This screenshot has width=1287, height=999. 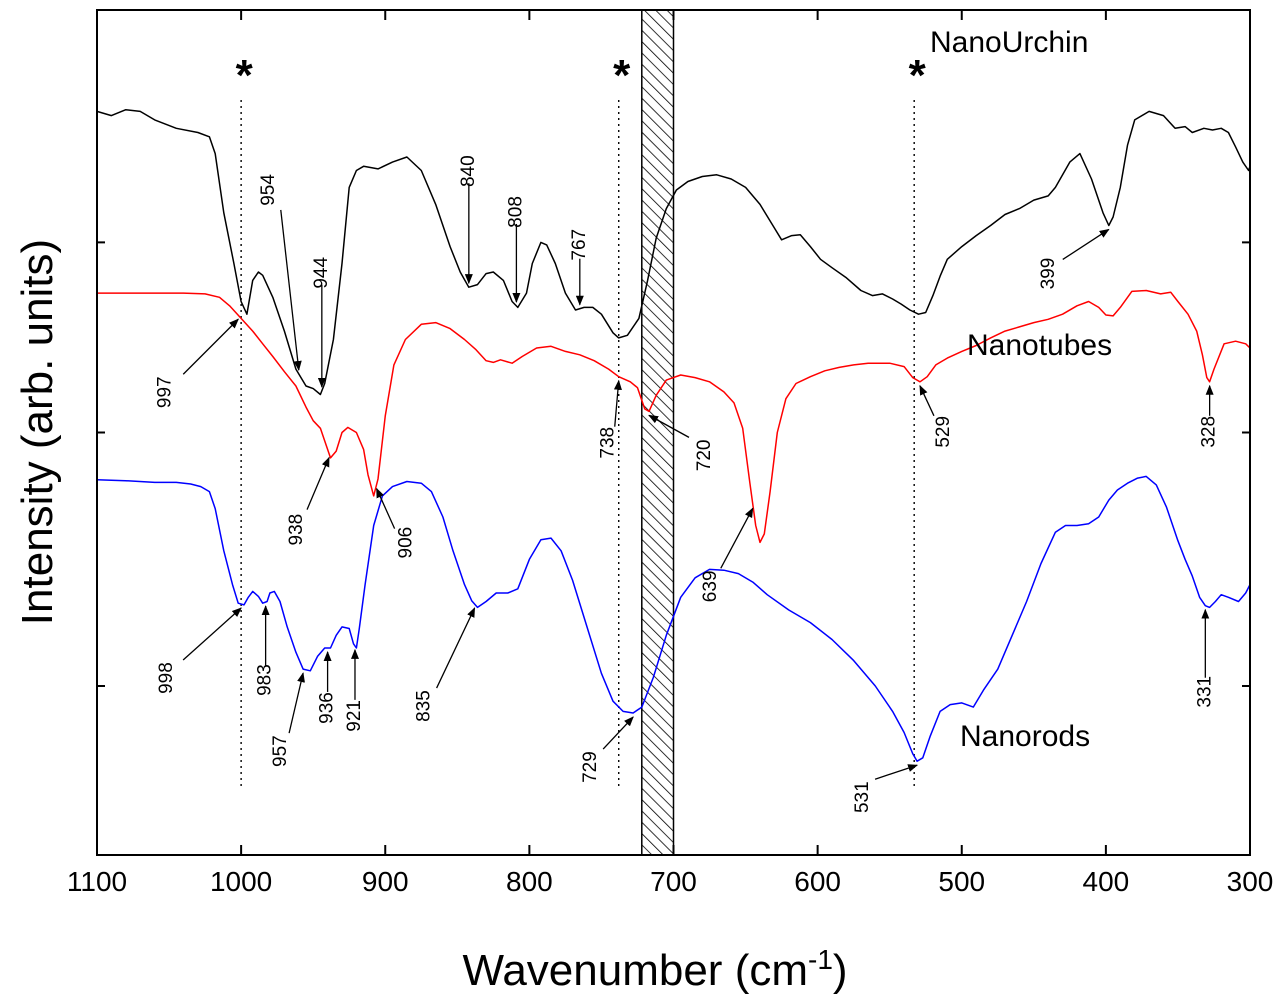 What do you see at coordinates (354, 690) in the screenshot?
I see `peak-annotation-921: 921` at bounding box center [354, 690].